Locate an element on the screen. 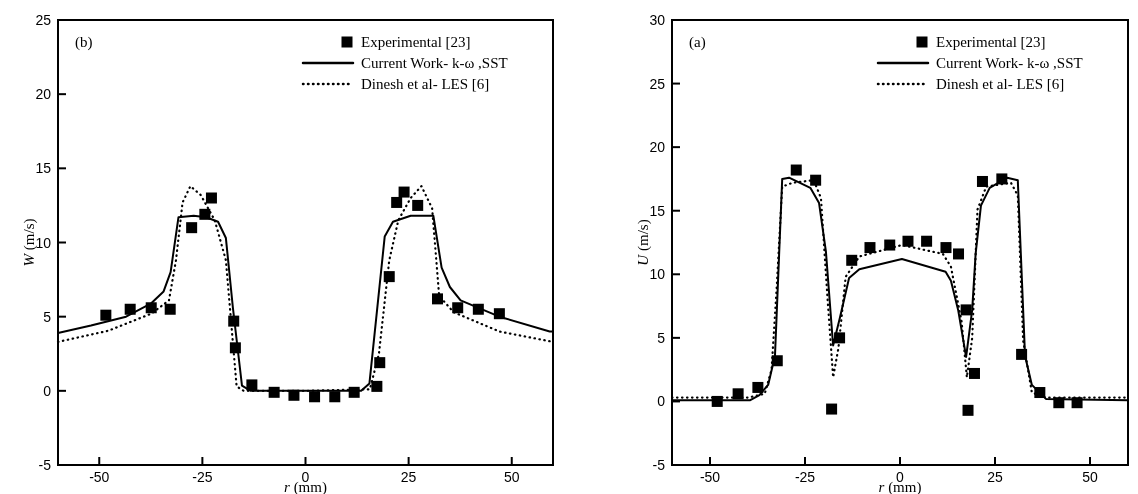 The width and height of the screenshot is (1138, 494). y-axis-title: W (m/s) is located at coordinates (29, 242).